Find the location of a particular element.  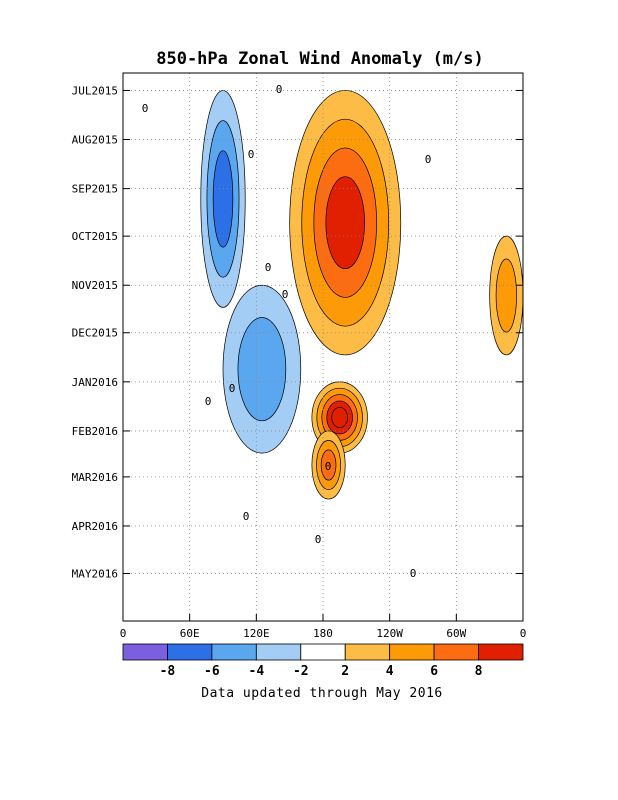

y-tick-label: AUG2015 is located at coordinates (95, 140).